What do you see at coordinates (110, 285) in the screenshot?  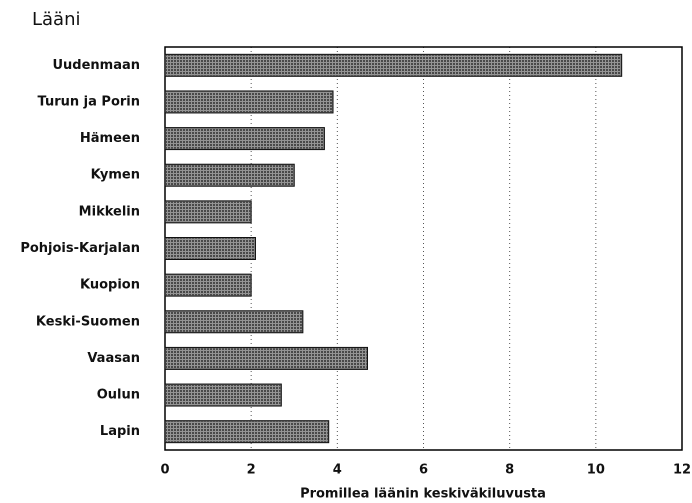 I see `y-tick-label: Kuopion` at bounding box center [110, 285].